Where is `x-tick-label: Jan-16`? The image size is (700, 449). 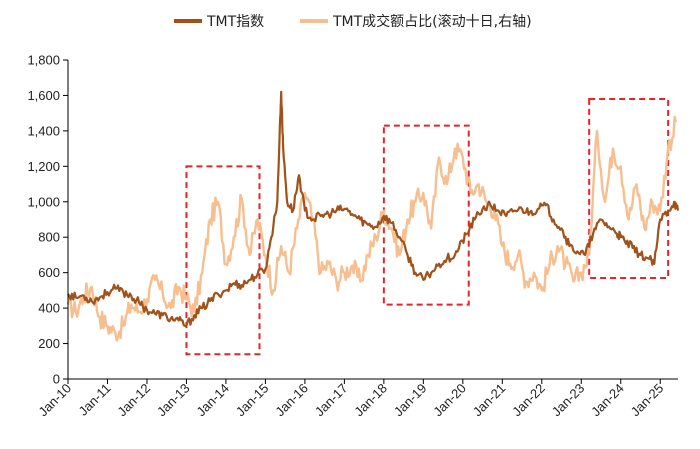
x-tick-label: Jan-16 is located at coordinates (291, 400).